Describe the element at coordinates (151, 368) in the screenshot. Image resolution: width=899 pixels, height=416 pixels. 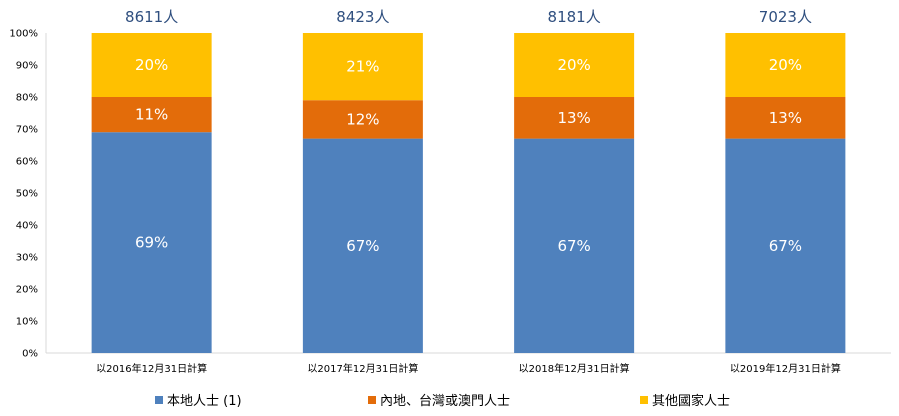
I see `category-label: 以2016年12月31日計算` at that location.